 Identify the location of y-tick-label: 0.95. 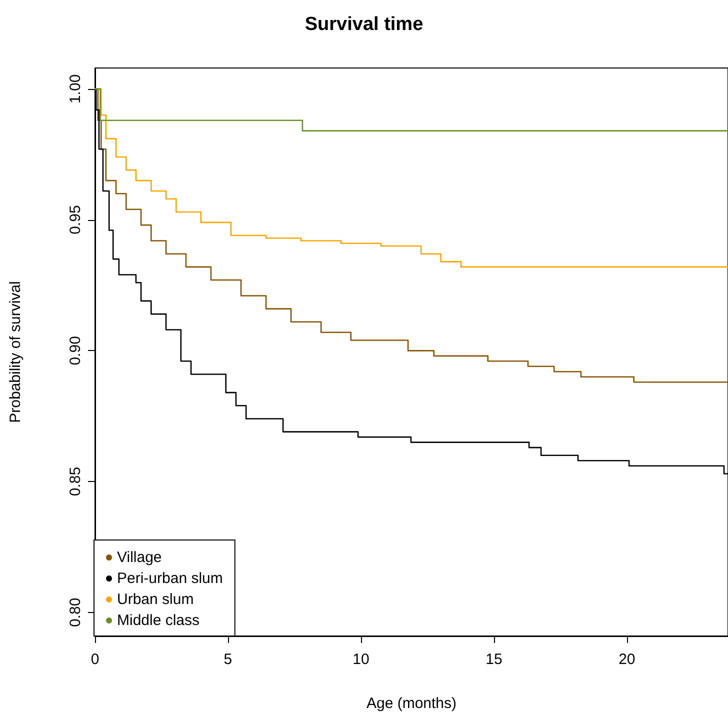
(75, 219).